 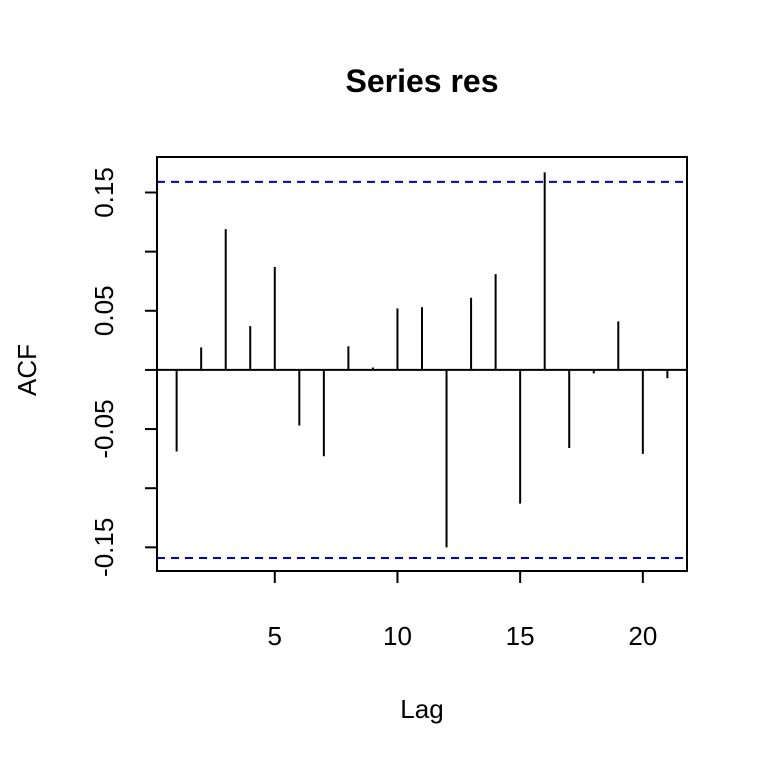 I want to click on y-tick-label: -0.15, so click(x=104, y=547).